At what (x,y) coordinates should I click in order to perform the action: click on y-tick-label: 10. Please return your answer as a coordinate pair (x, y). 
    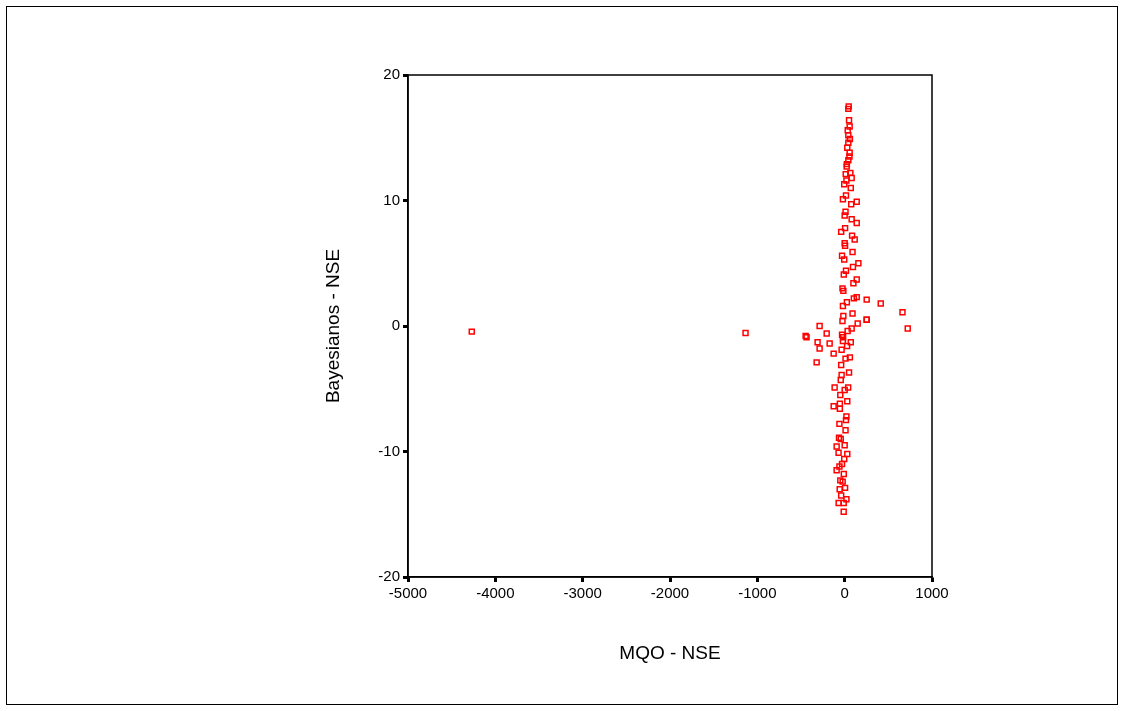
    Looking at the image, I should click on (391, 199).